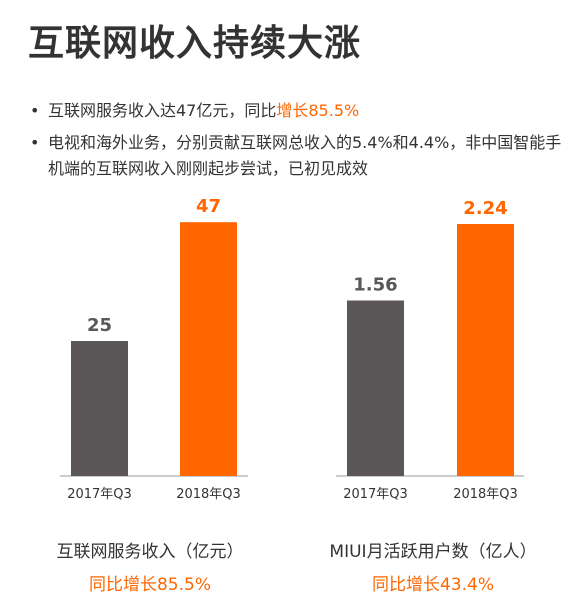 Image resolution: width=576 pixels, height=603 pixels. I want to click on chart-1-caption: 互联网服务收入（亿元）, so click(150, 552).